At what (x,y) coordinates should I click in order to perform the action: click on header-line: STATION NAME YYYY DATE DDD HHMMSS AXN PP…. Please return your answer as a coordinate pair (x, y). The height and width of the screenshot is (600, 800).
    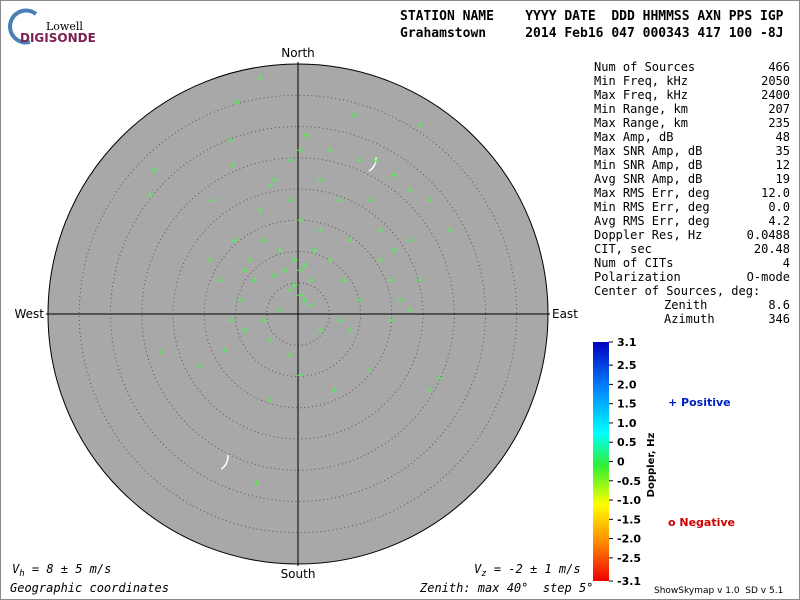
    Looking at the image, I should click on (592, 16).